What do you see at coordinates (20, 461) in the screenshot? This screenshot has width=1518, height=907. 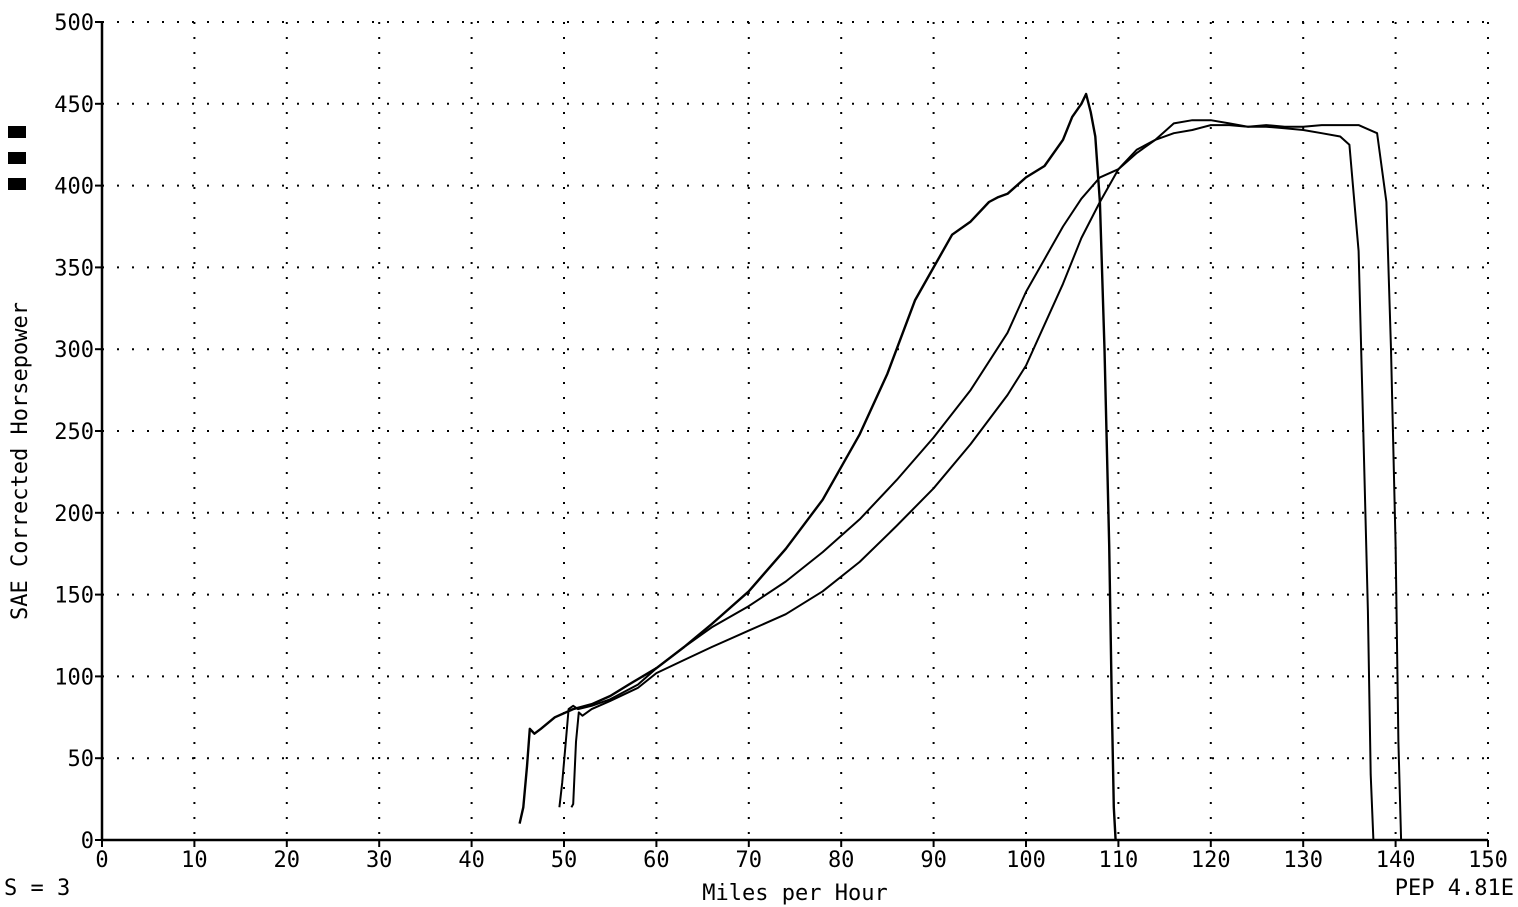 I see `y-axis-label: SAE Corrected Horsepower` at bounding box center [20, 461].